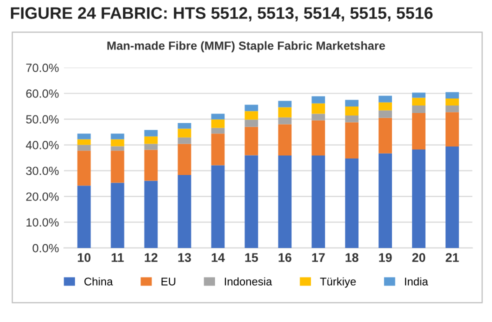 The image size is (492, 322). What do you see at coordinates (151, 257) in the screenshot?
I see `x-tick-label: 12` at bounding box center [151, 257].